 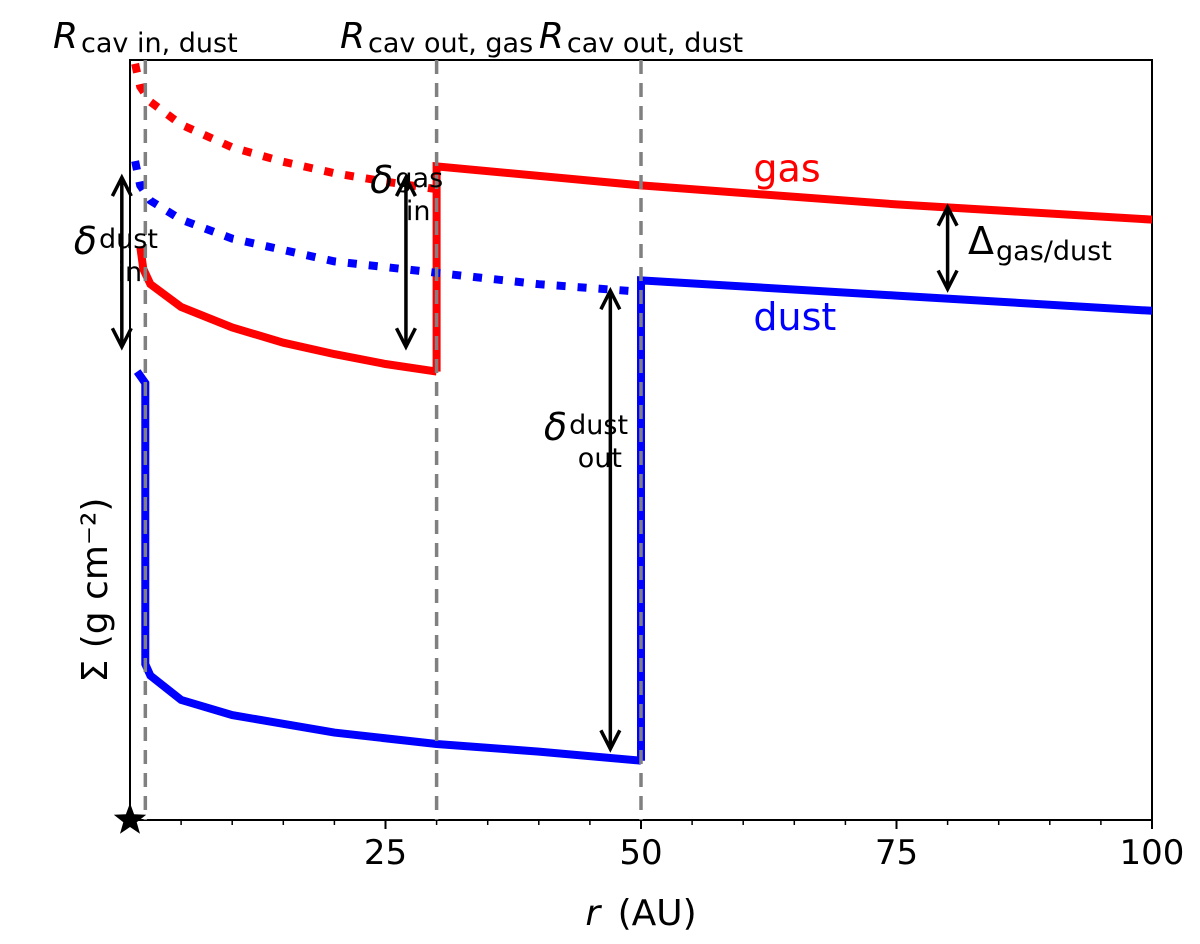 I want to click on gas-annotation: gas, so click(x=786, y=169).